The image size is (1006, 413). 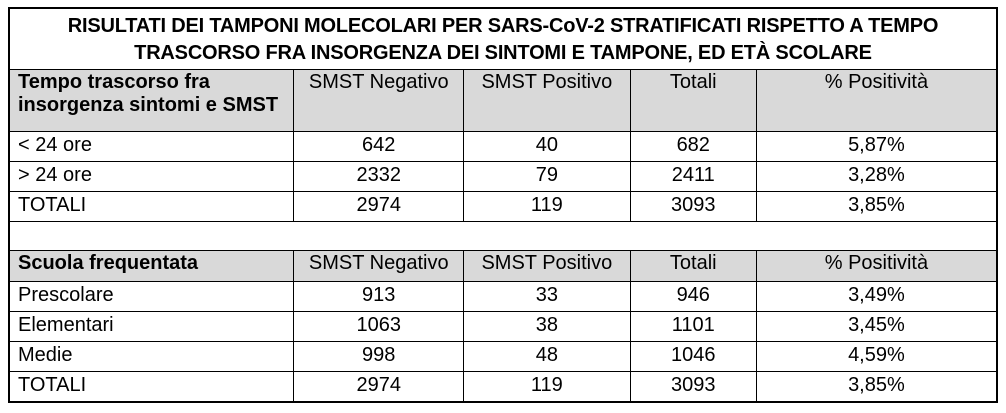 I want to click on table-row: Medie 998 48 1046 4,59%, so click(x=503, y=356).